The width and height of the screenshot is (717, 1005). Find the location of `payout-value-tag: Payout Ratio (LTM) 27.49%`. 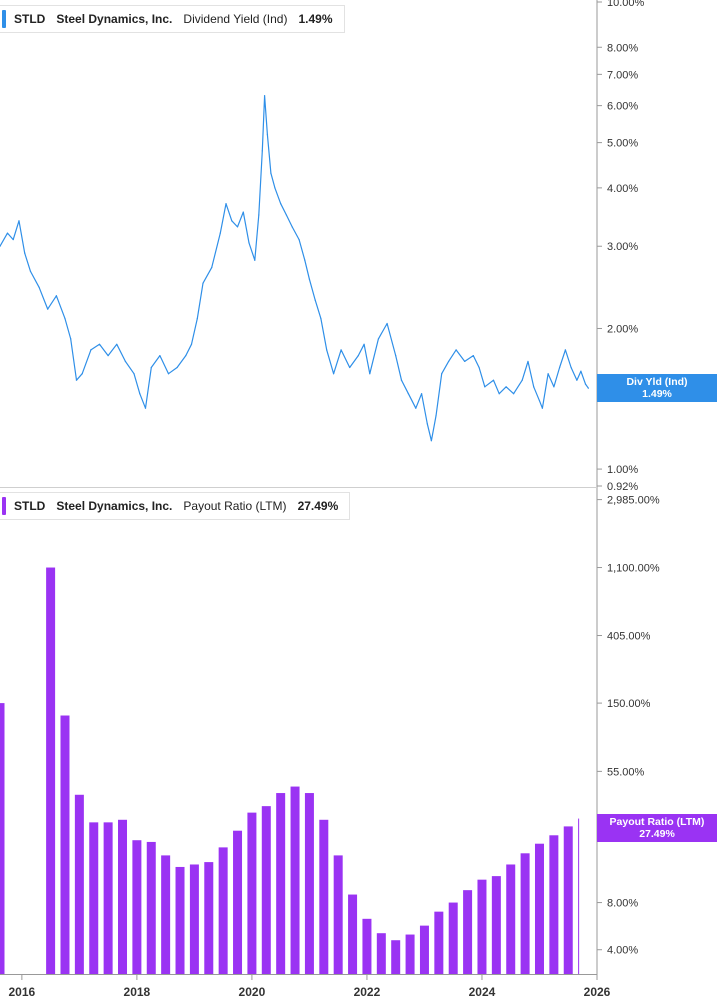

payout-value-tag: Payout Ratio (LTM) 27.49% is located at coordinates (657, 828).